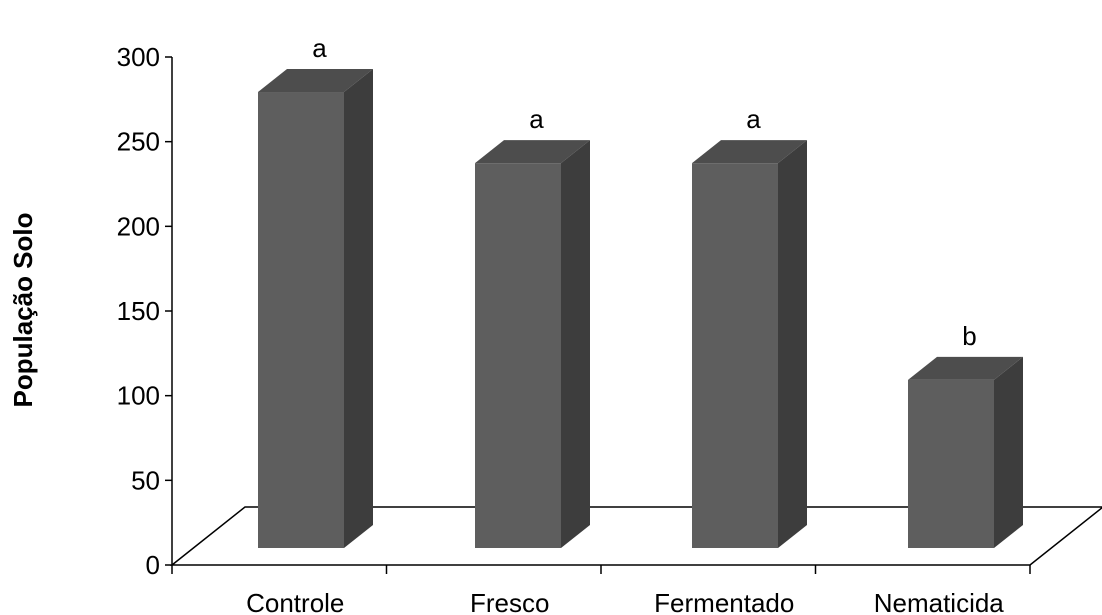 This screenshot has width=1102, height=615. I want to click on bar-fresco, so click(532, 344).